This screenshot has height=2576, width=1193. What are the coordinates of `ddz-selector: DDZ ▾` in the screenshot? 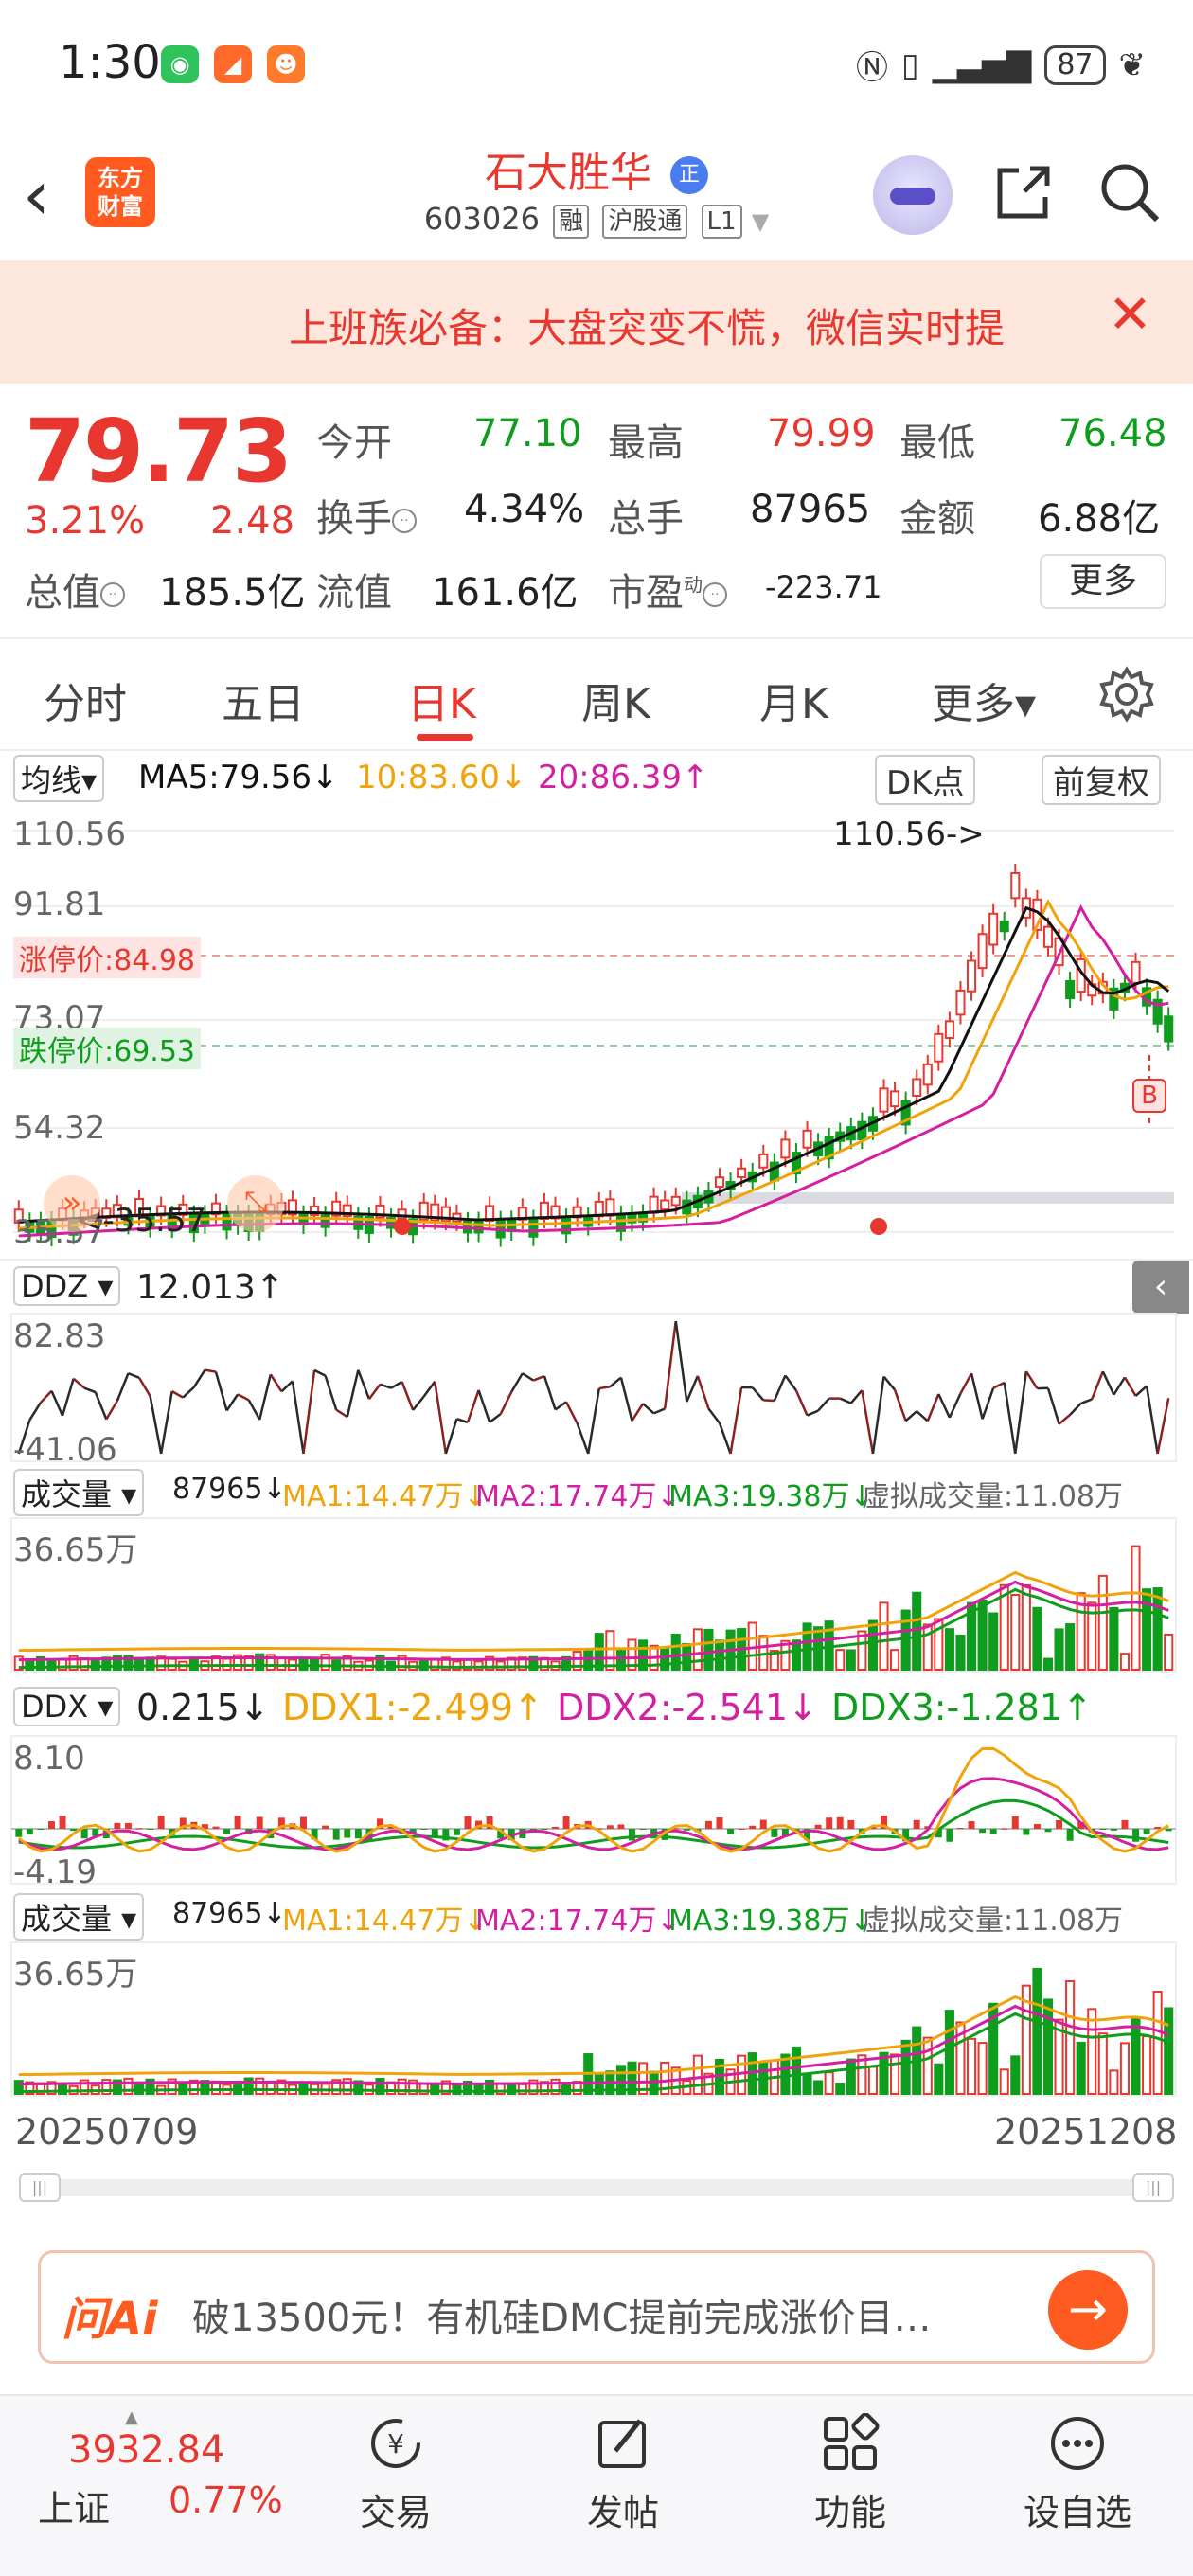 It's located at (67, 1286).